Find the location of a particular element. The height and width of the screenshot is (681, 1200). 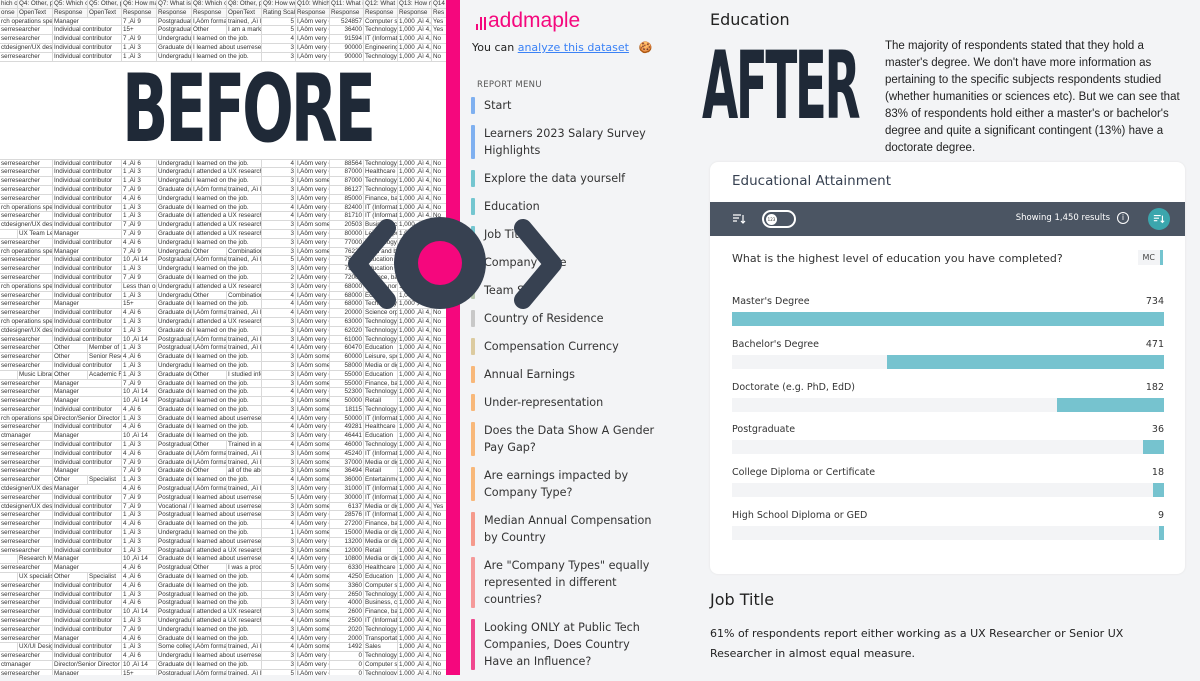

cell: OpenText is located at coordinates (244, 12).